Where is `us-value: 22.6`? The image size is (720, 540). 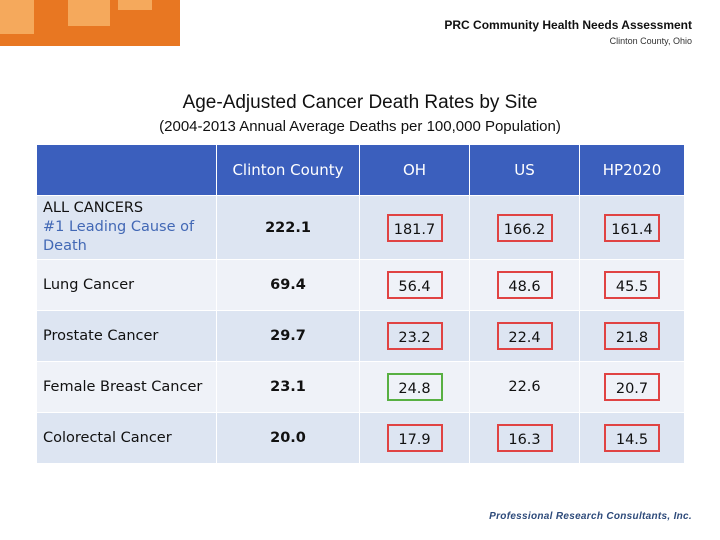
us-value: 22.6 is located at coordinates (524, 387).